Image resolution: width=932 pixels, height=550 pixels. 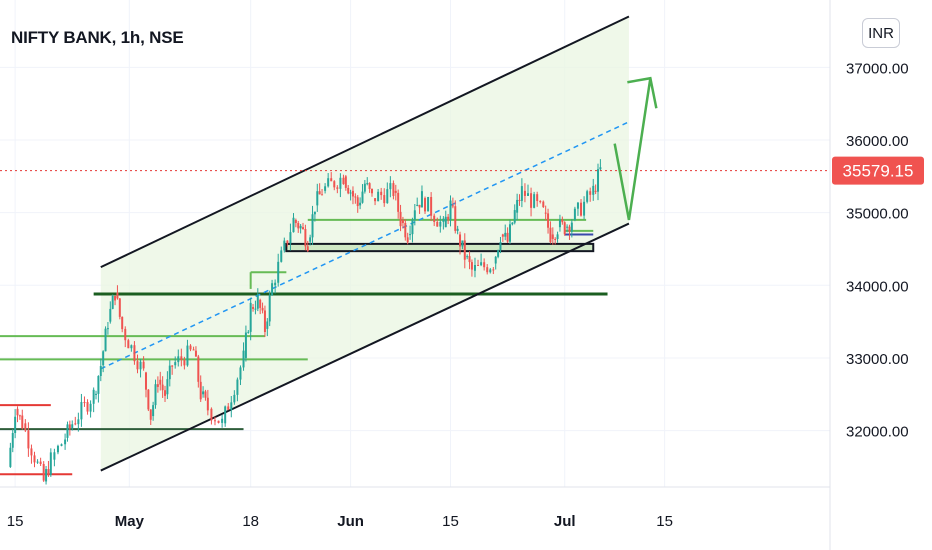 I want to click on currency-button: INR, so click(x=881, y=33).